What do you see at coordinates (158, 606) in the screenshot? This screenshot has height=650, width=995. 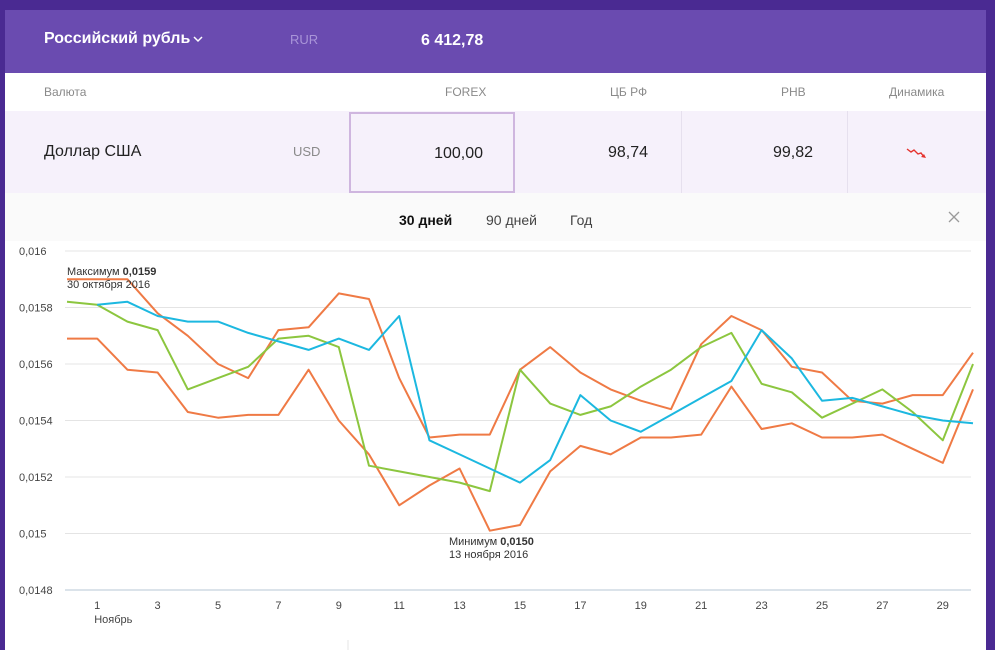 I see `x-tick-label: 3` at bounding box center [158, 606].